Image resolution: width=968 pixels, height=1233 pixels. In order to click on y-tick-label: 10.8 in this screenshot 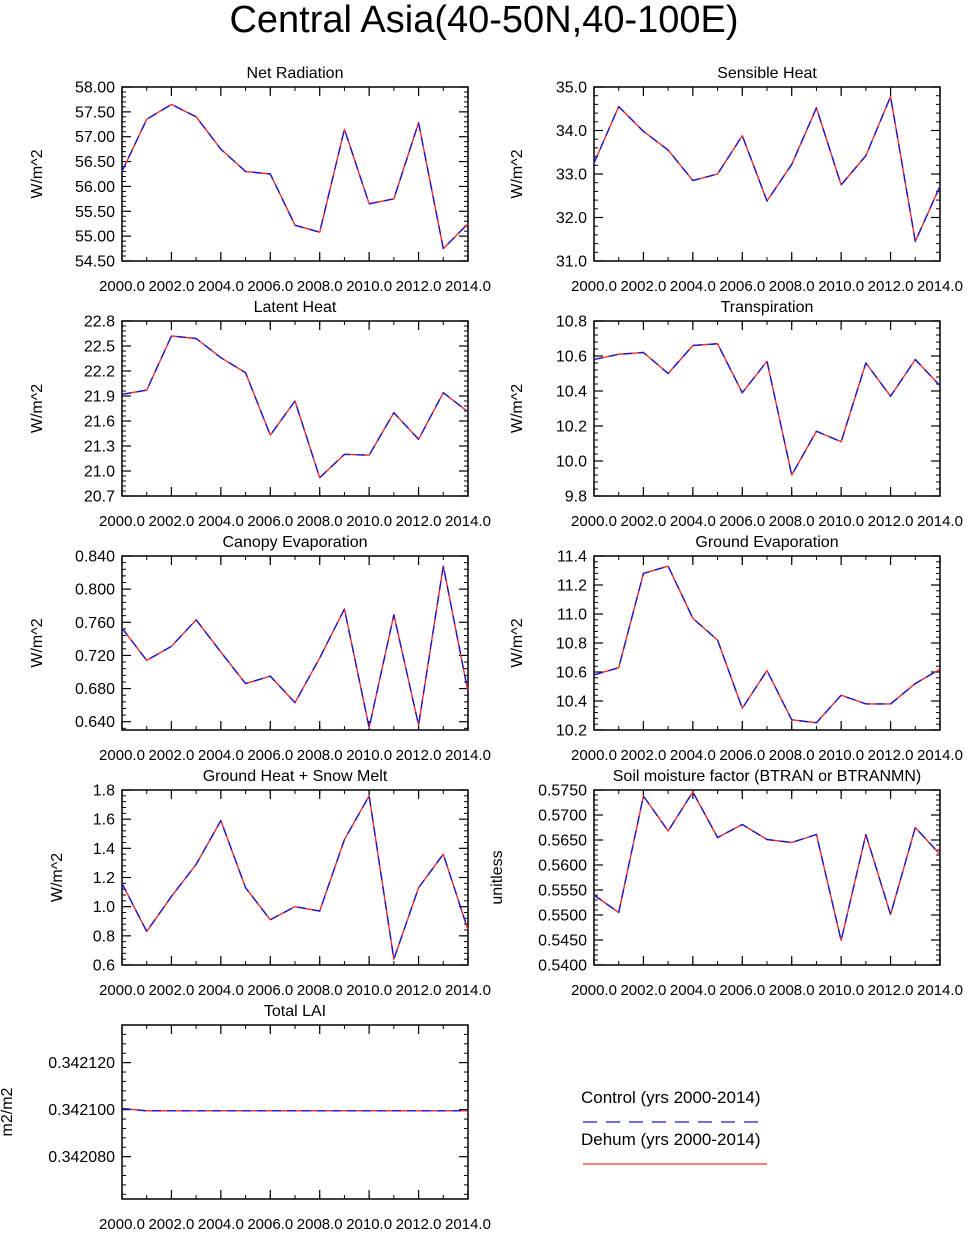, I will do `click(571, 322)`.